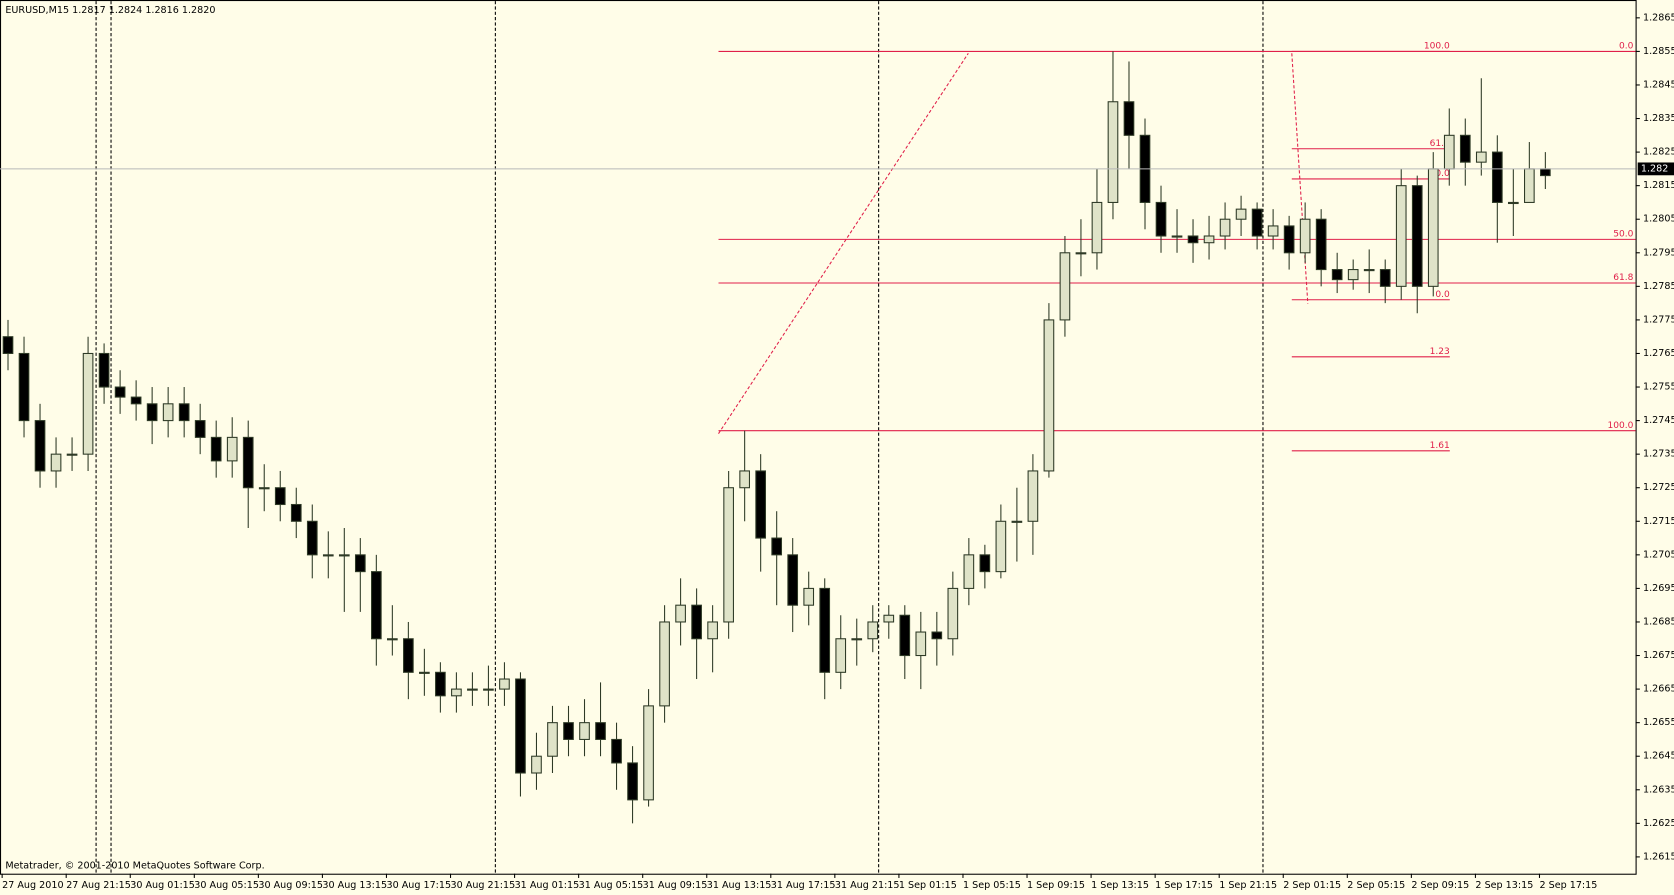 The width and height of the screenshot is (1674, 895). What do you see at coordinates (98, 885) in the screenshot?
I see `x-tick-label: 27 Aug 21:15` at bounding box center [98, 885].